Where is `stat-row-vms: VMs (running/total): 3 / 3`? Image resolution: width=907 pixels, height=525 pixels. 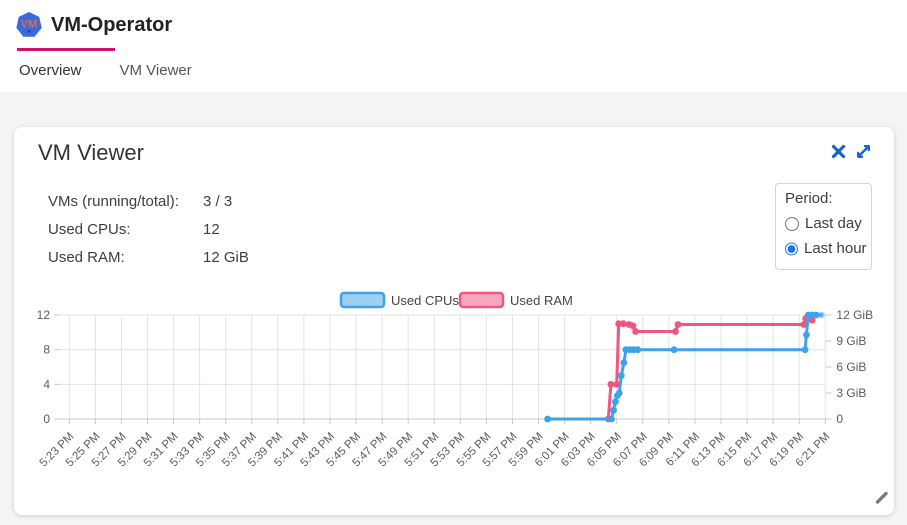
stat-row-vms: VMs (running/total): 3 / 3 is located at coordinates (148, 201).